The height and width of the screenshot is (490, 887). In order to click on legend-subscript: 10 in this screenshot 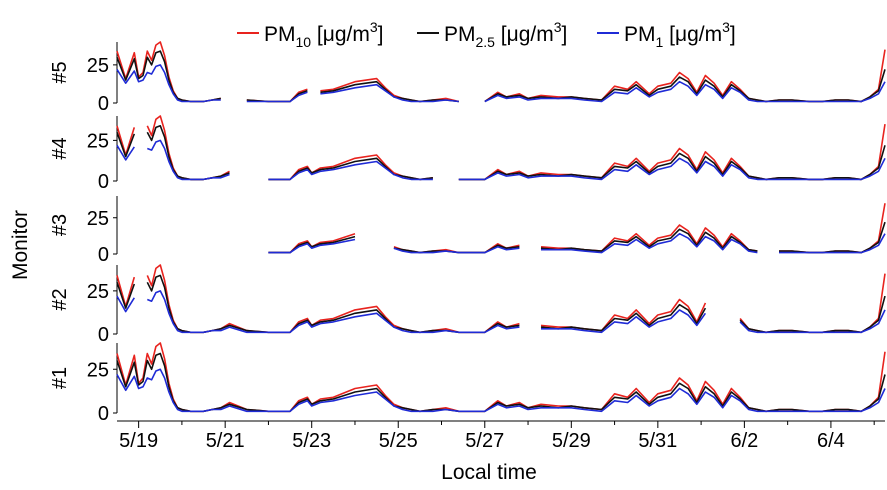, I will do `click(304, 42)`.